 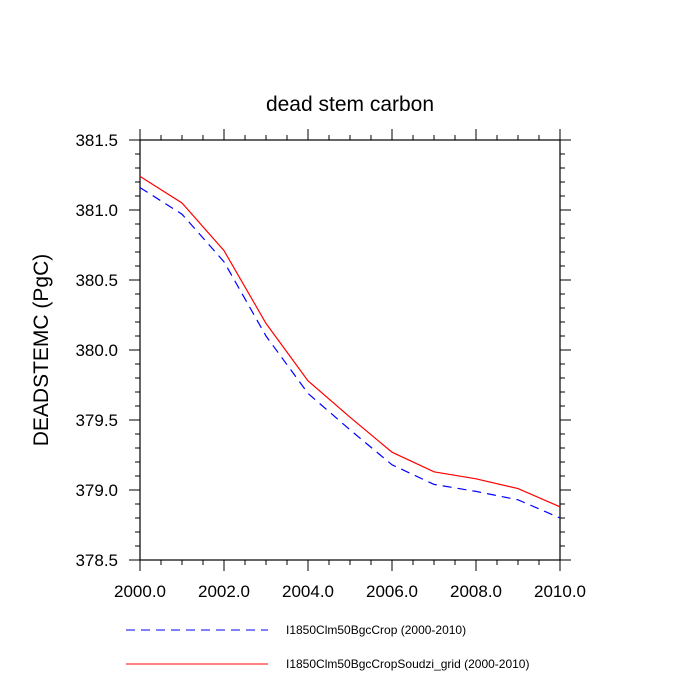 I want to click on legend-label-1: I1850Clm50BgcCrop (2000-2010), so click(x=376, y=630).